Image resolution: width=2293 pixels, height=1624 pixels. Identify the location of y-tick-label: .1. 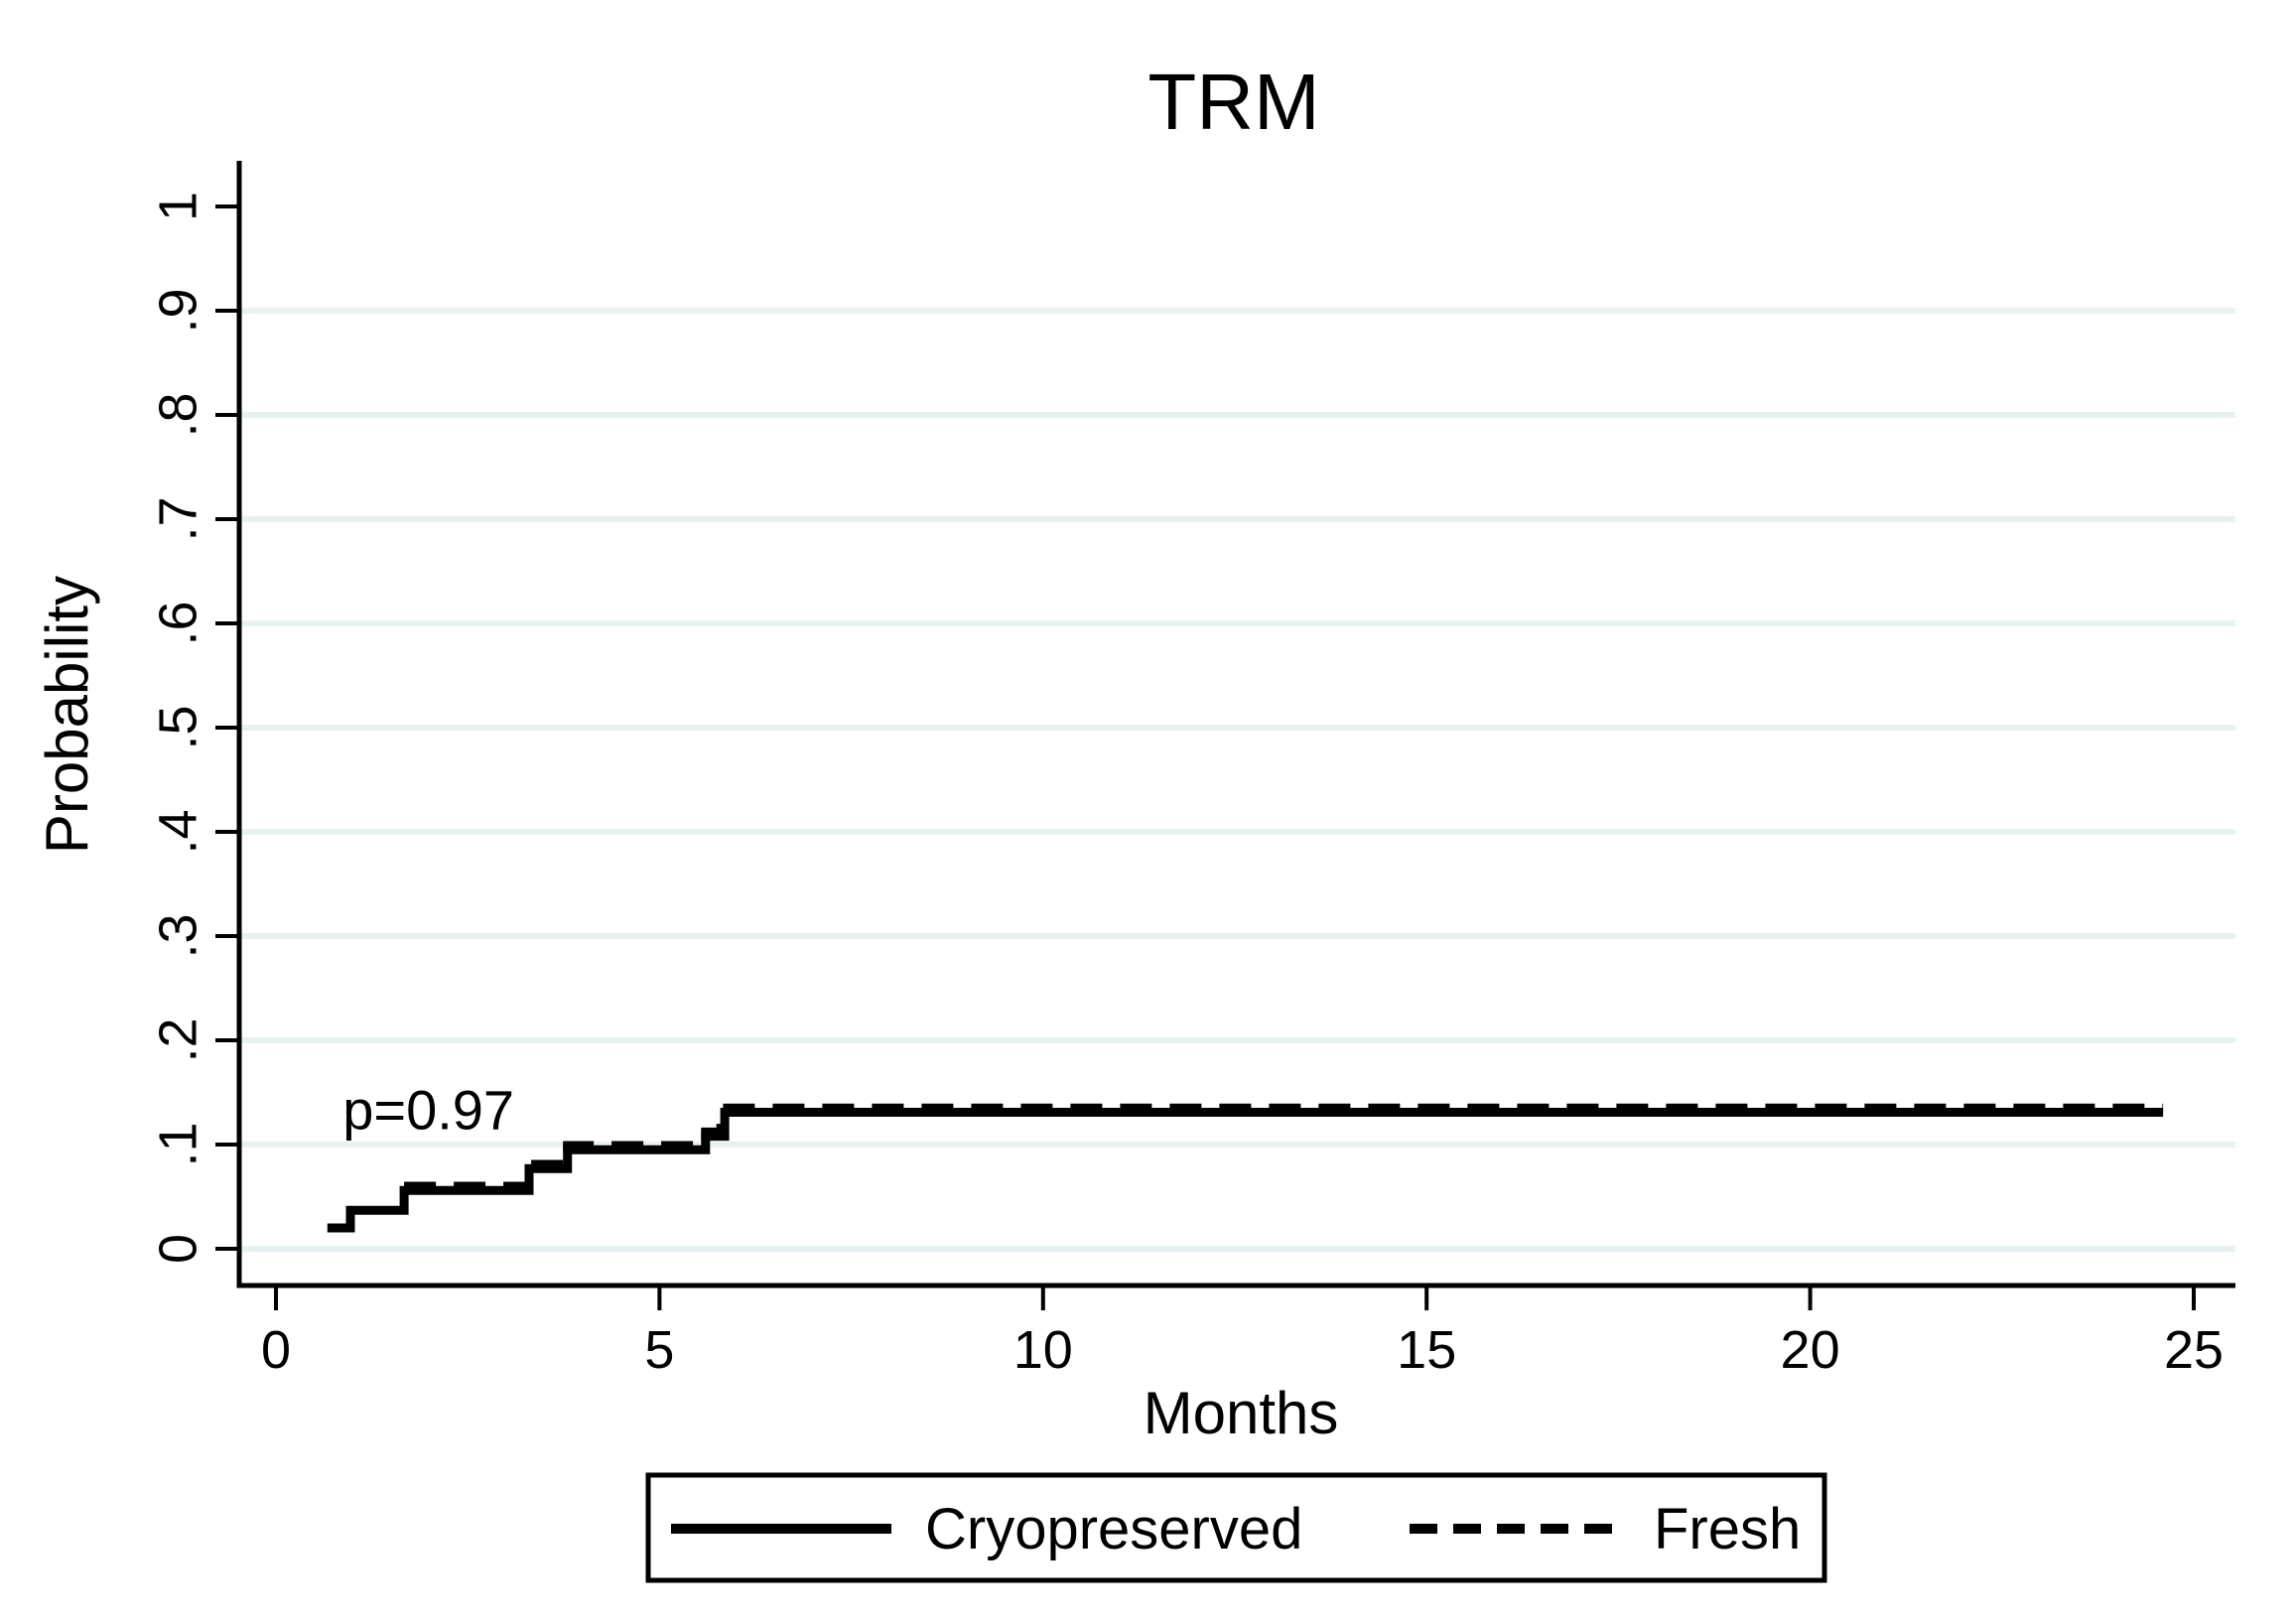
(178, 1144).